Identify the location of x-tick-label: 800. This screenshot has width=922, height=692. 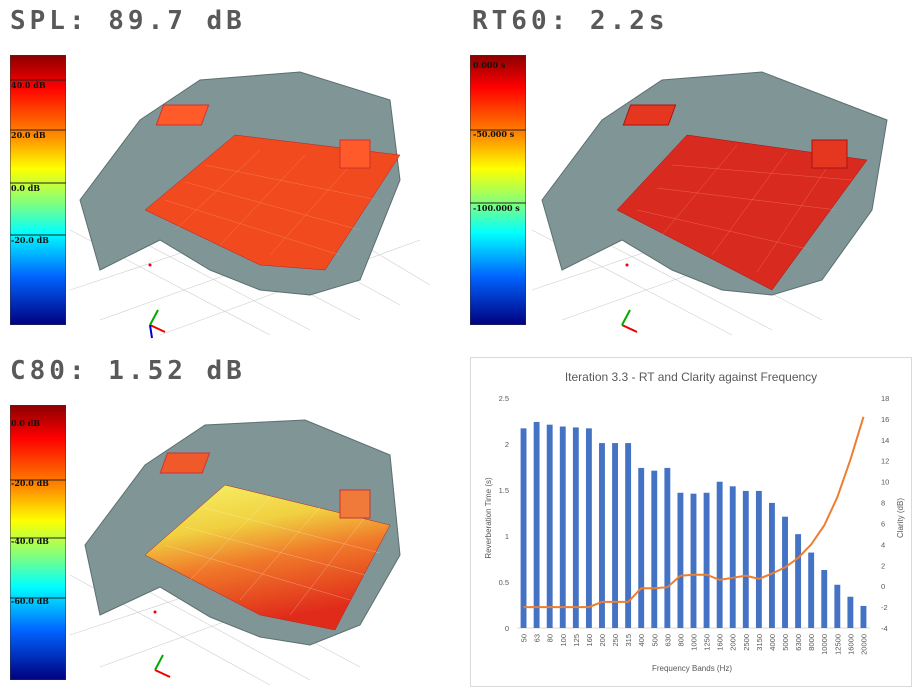
(680, 640).